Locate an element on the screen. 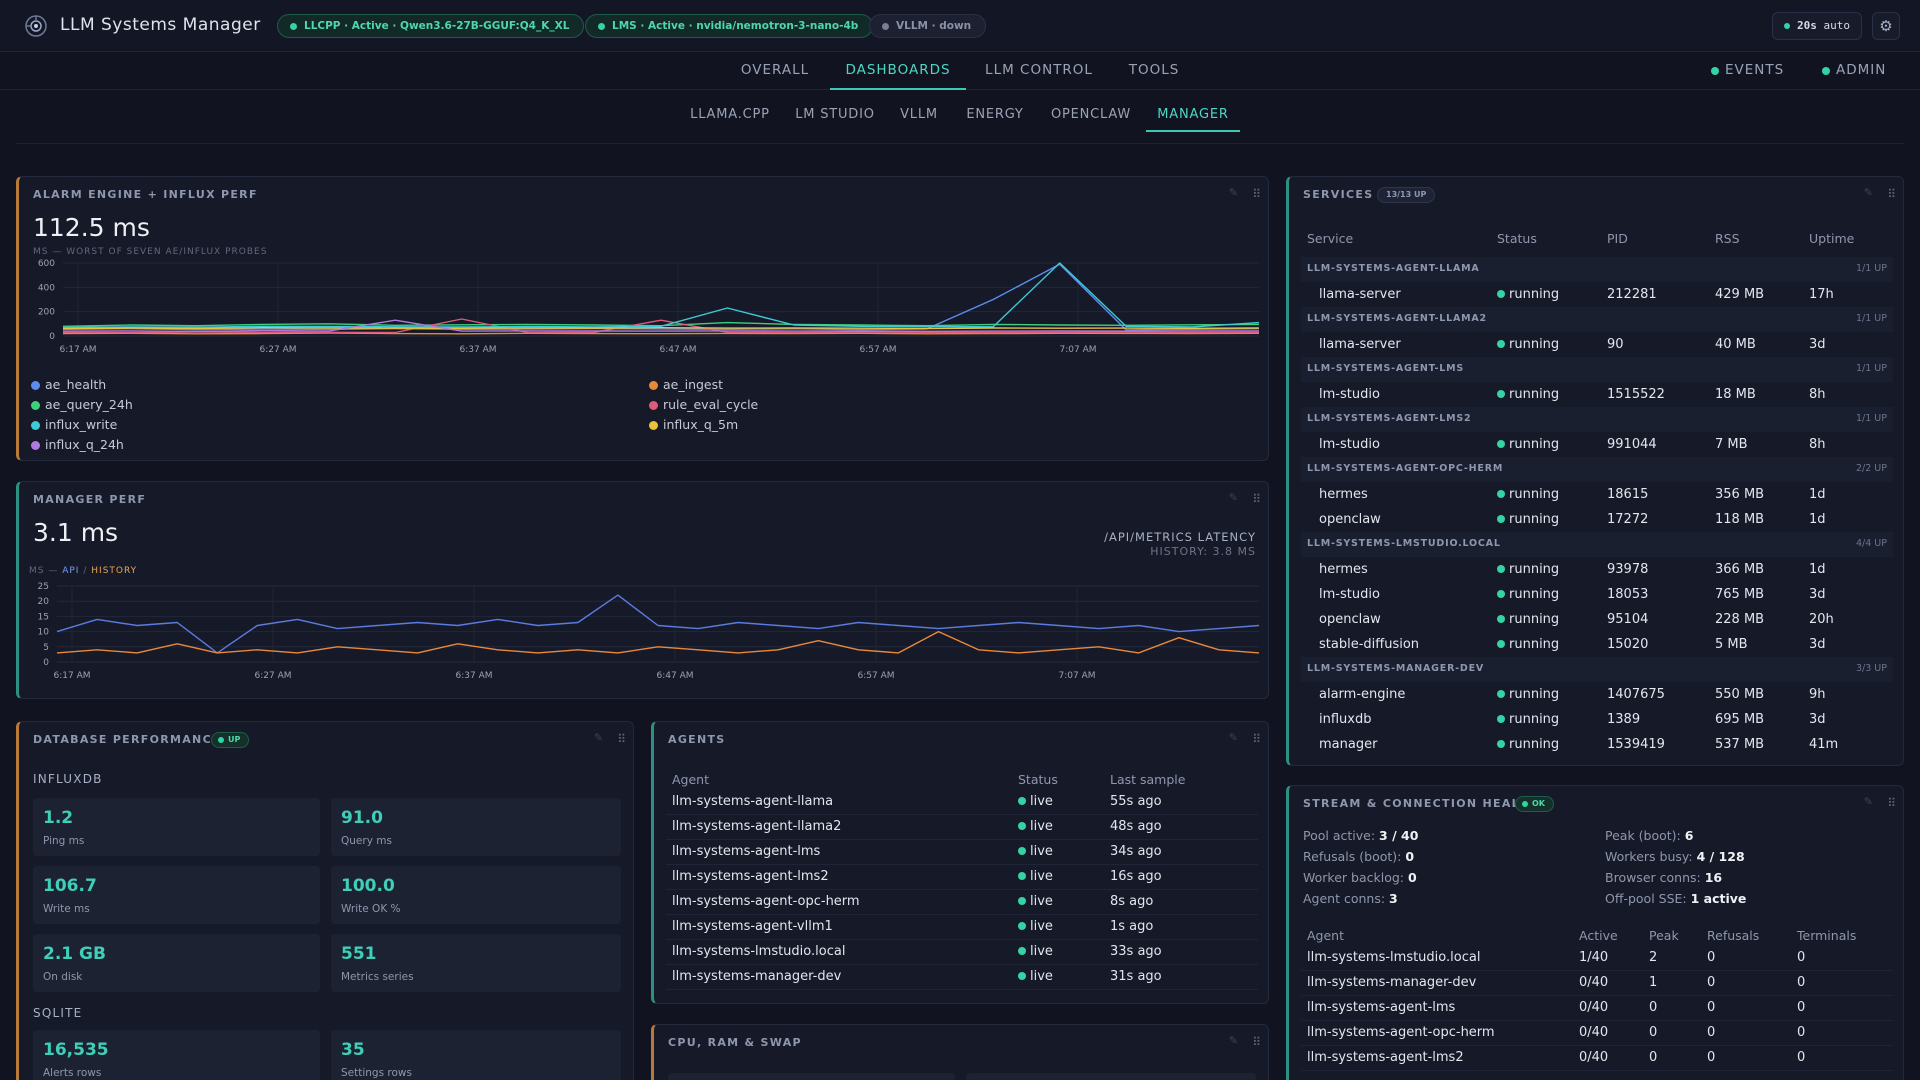 The width and height of the screenshot is (1920, 1080). agent-row: llm-systems-agent-opc-herm live 8s ago is located at coordinates (962, 902).